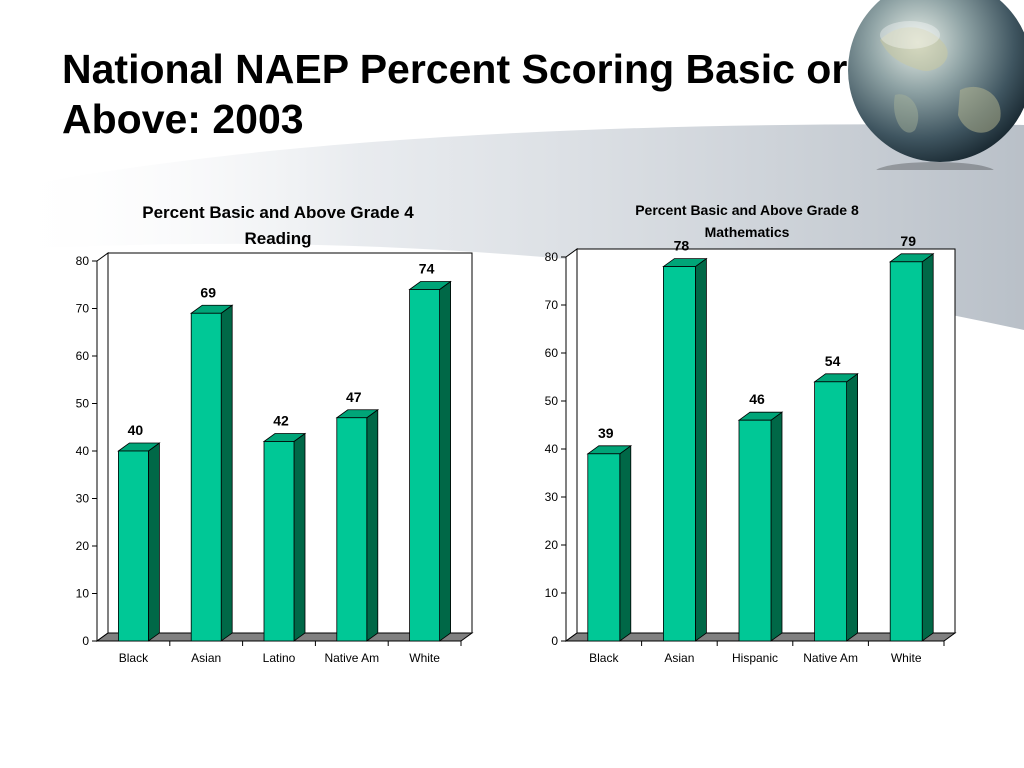 This screenshot has width=1024, height=768. I want to click on data-label: 47, so click(354, 397).